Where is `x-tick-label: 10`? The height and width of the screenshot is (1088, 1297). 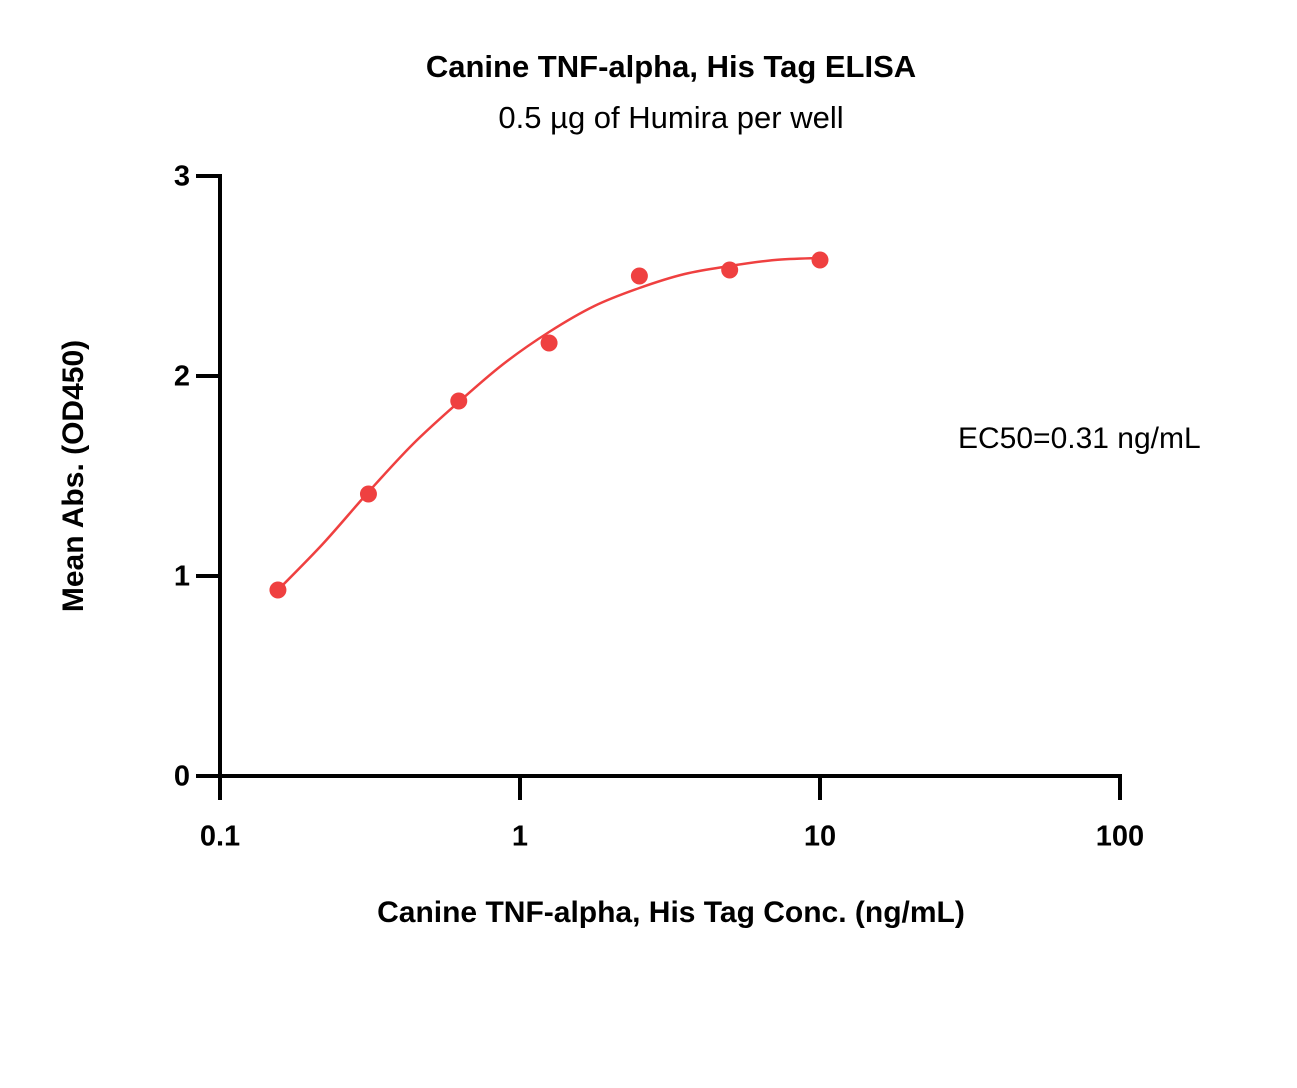
x-tick-label: 10 is located at coordinates (820, 837).